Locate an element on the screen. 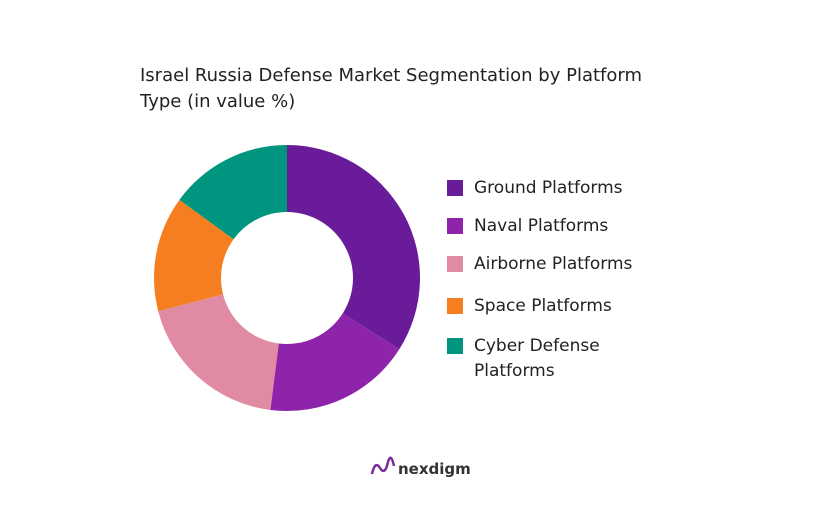 The width and height of the screenshot is (819, 514). legend-label: Cyber Defense Platforms is located at coordinates (537, 358).